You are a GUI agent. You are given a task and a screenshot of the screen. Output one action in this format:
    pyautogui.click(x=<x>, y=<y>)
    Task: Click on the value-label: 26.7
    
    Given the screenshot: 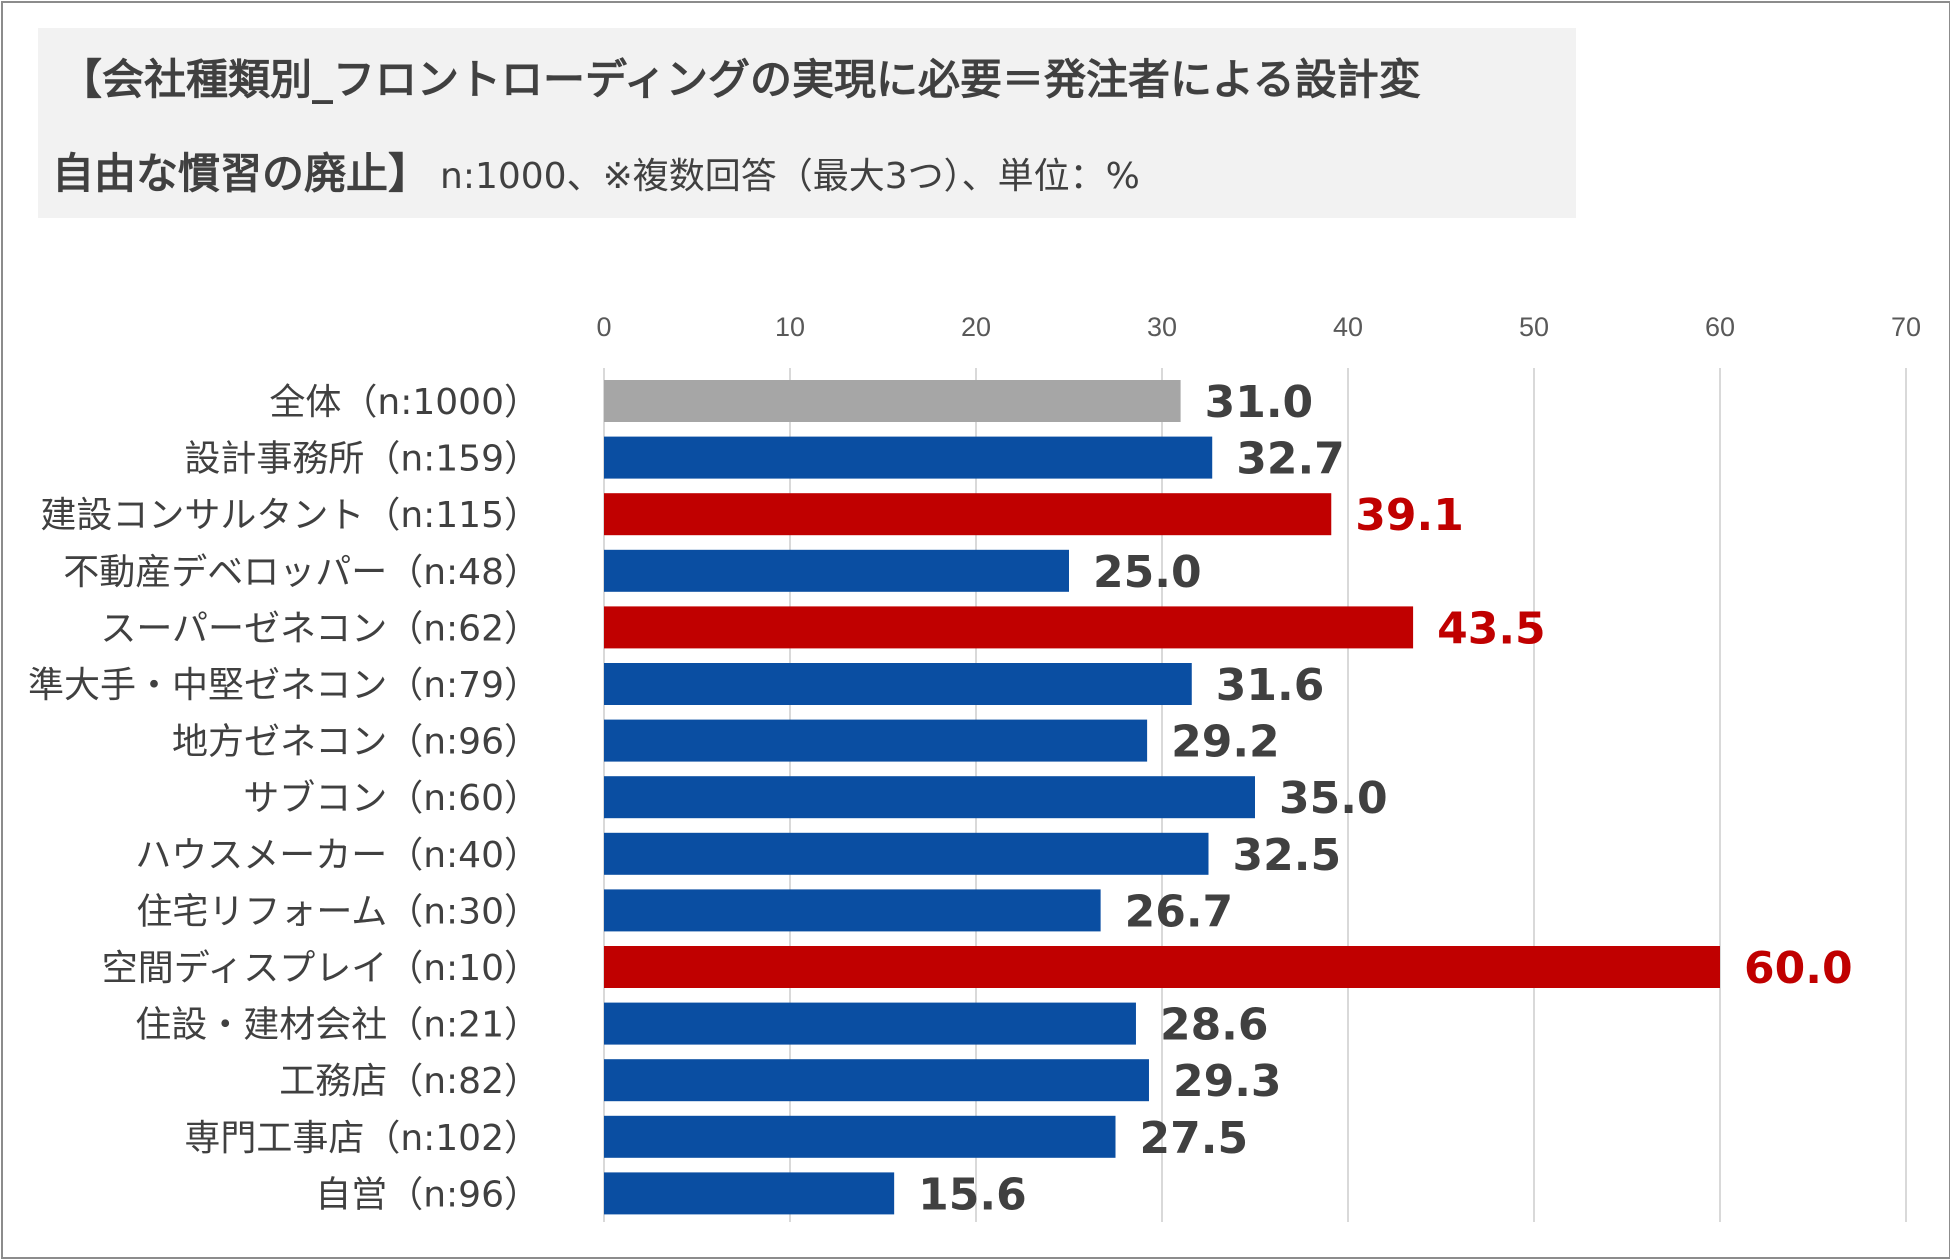 What is the action you would take?
    pyautogui.click(x=1179, y=911)
    